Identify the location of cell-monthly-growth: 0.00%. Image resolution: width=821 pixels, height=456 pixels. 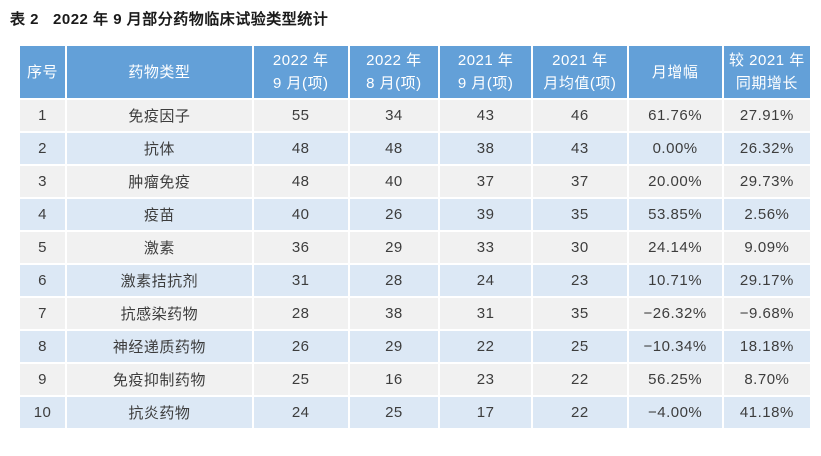
(675, 148).